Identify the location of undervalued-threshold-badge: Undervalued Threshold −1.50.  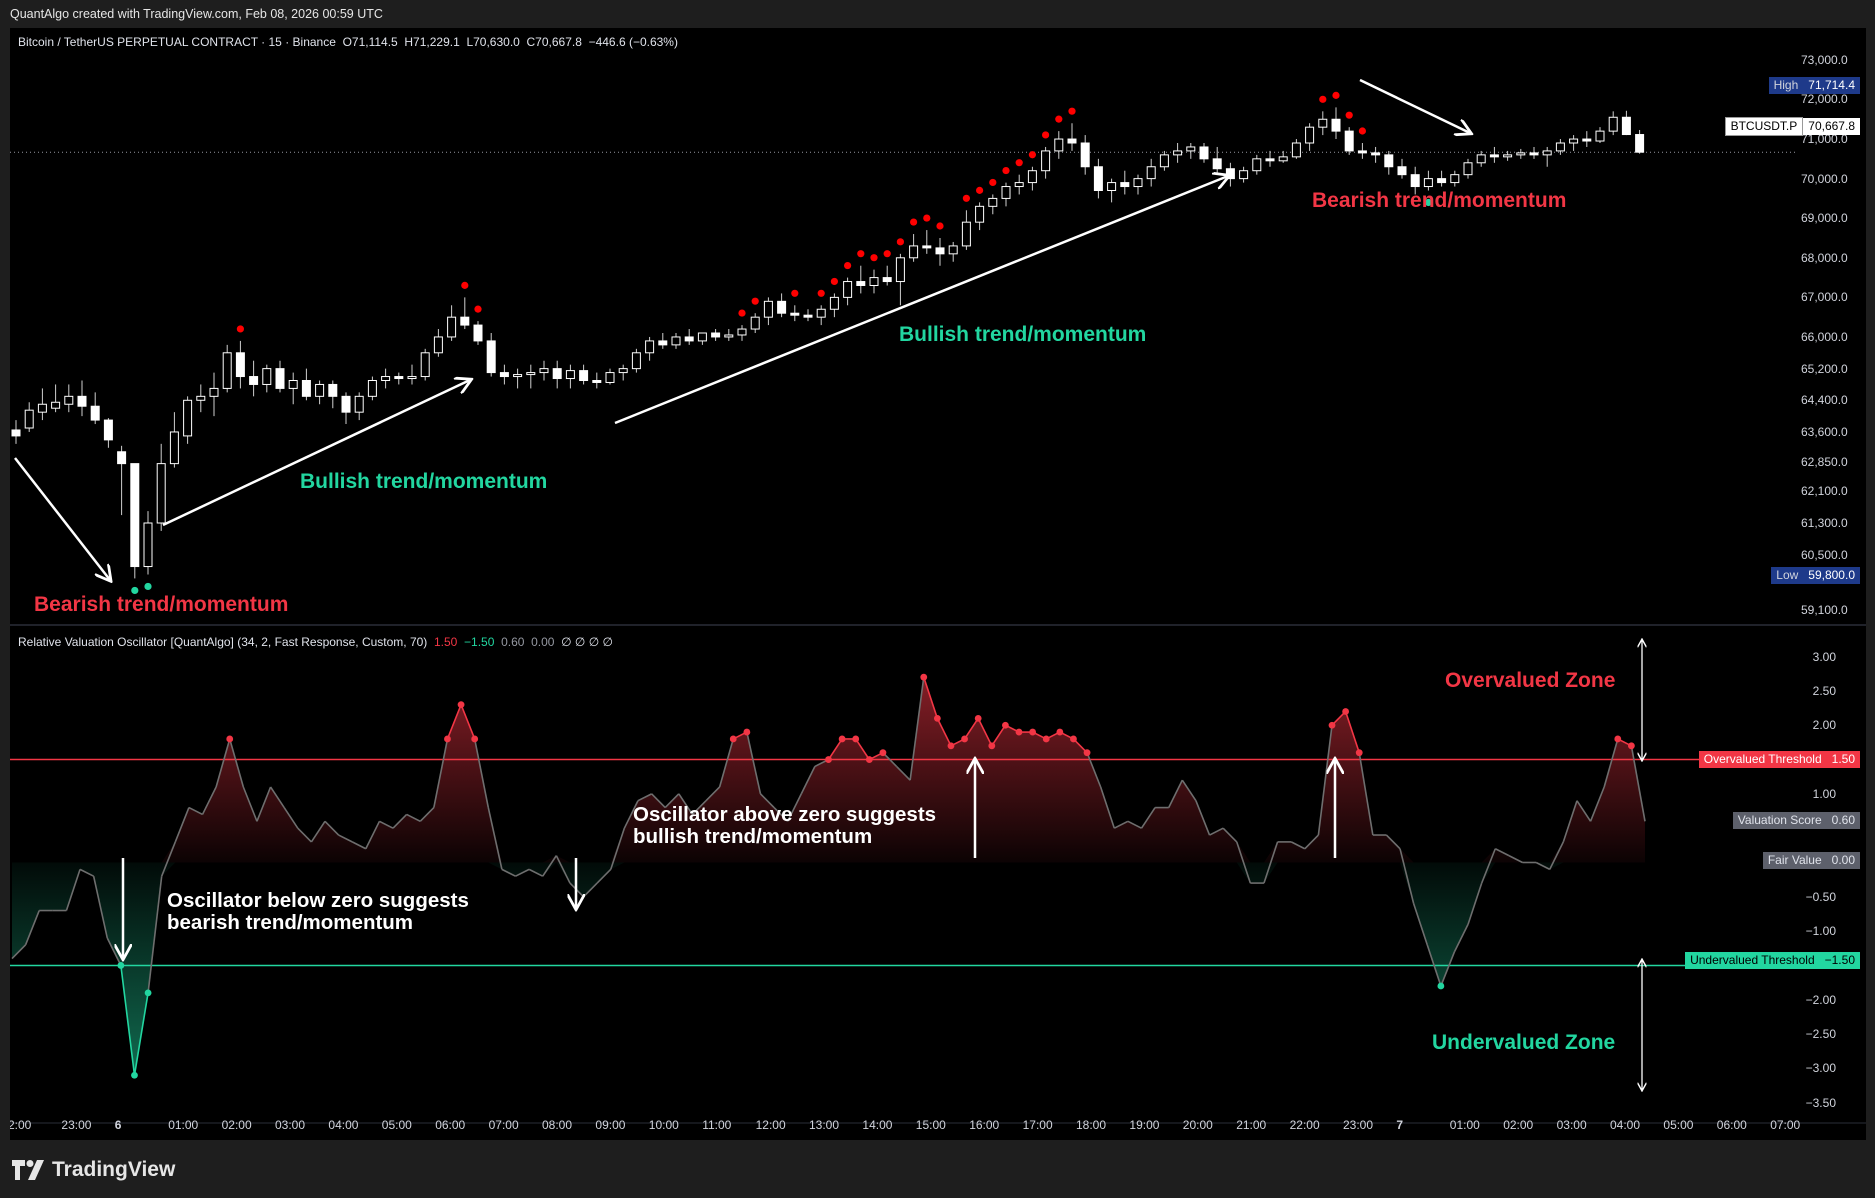
(1772, 960).